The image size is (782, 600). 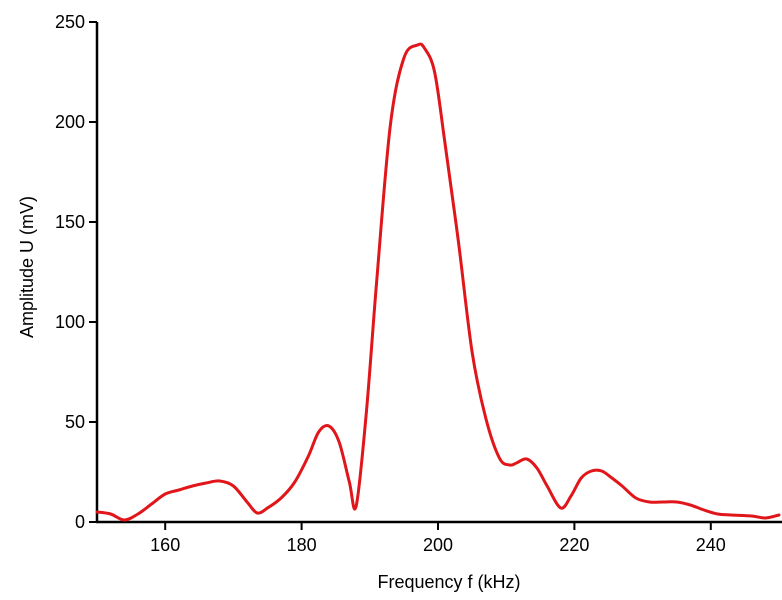 I want to click on y-tick-label: 200, so click(x=70, y=122).